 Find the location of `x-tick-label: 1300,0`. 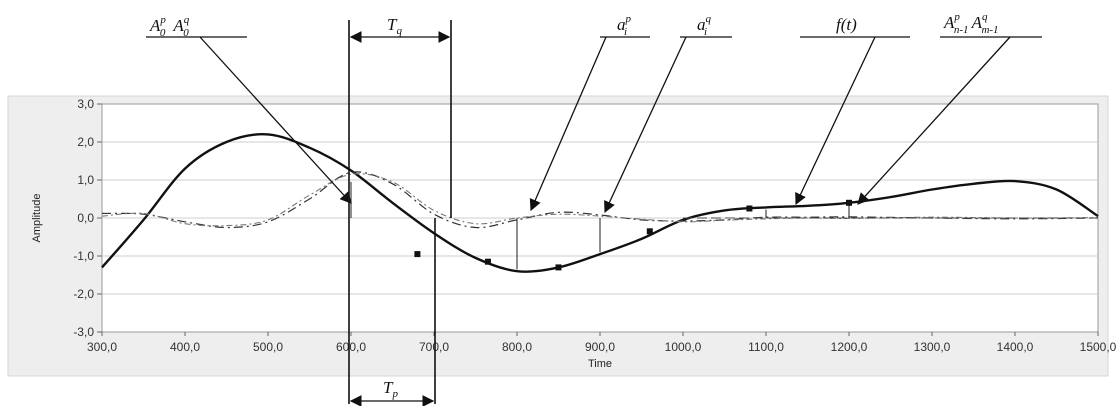

x-tick-label: 1300,0 is located at coordinates (932, 347).